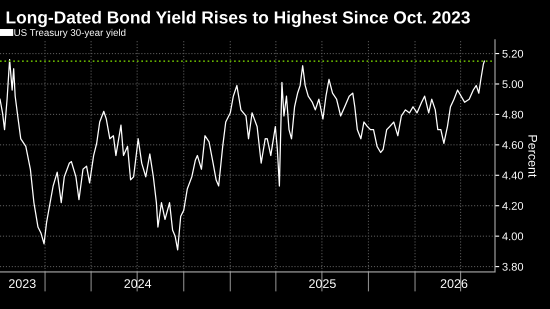 The width and height of the screenshot is (550, 309). I want to click on chart-title: Long-Dated Bond Yield Rises to Highest Since Oct. 2023, so click(238, 19).